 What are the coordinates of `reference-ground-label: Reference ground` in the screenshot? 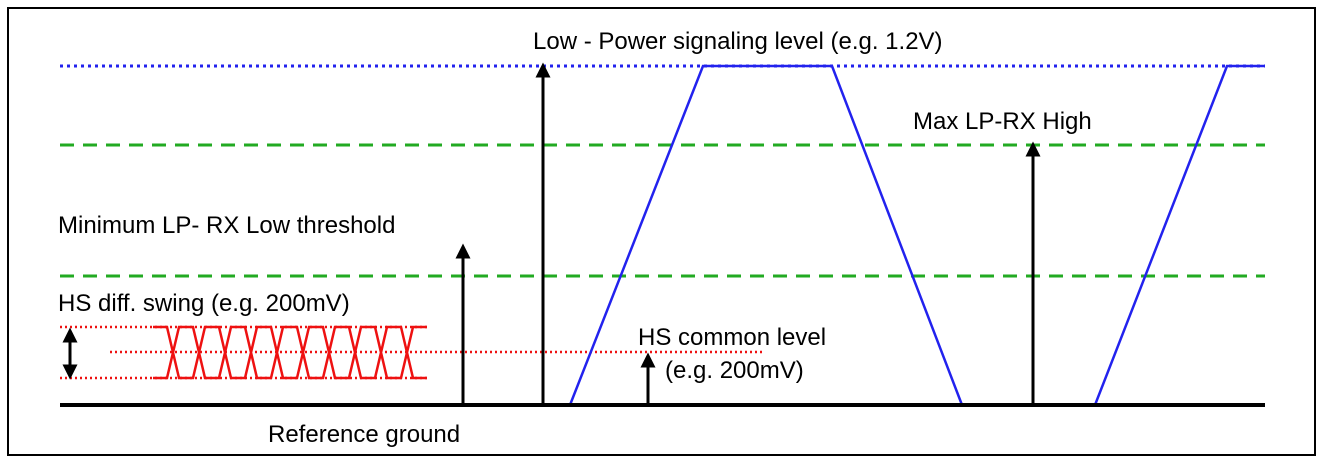 It's located at (364, 434).